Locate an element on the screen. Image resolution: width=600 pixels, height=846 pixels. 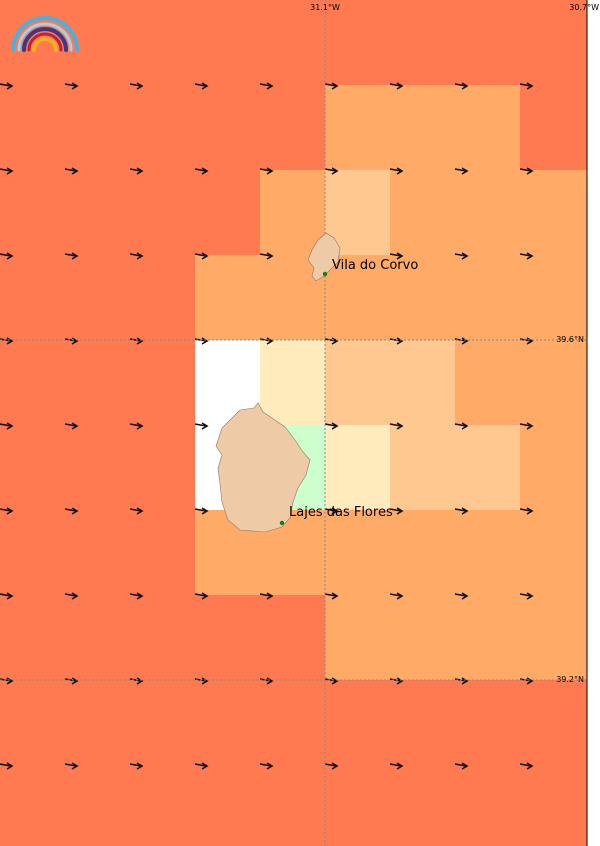
place-label: Lajes das Flores is located at coordinates (341, 512).